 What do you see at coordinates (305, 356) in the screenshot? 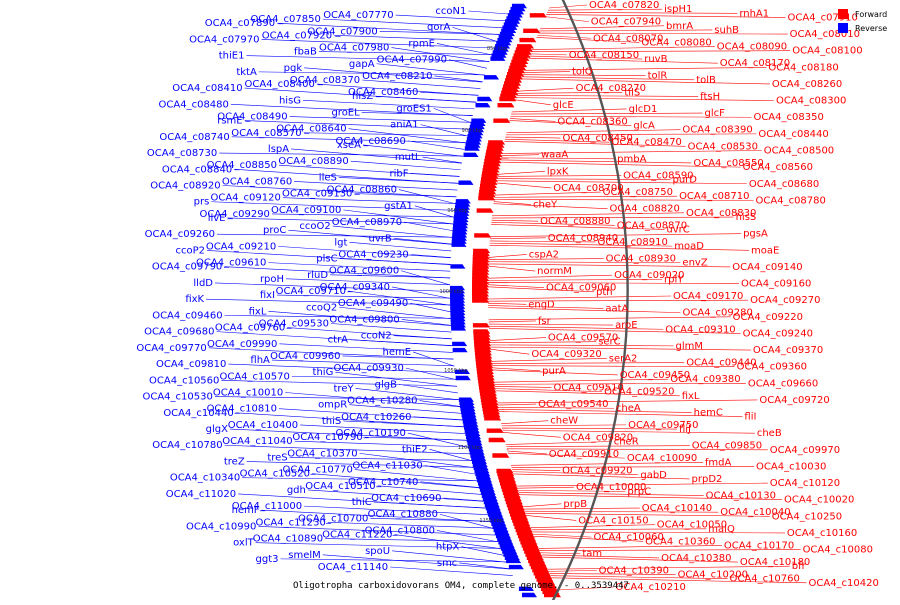
I see `reverse-gene-label: OCA4_c09960` at bounding box center [305, 356].